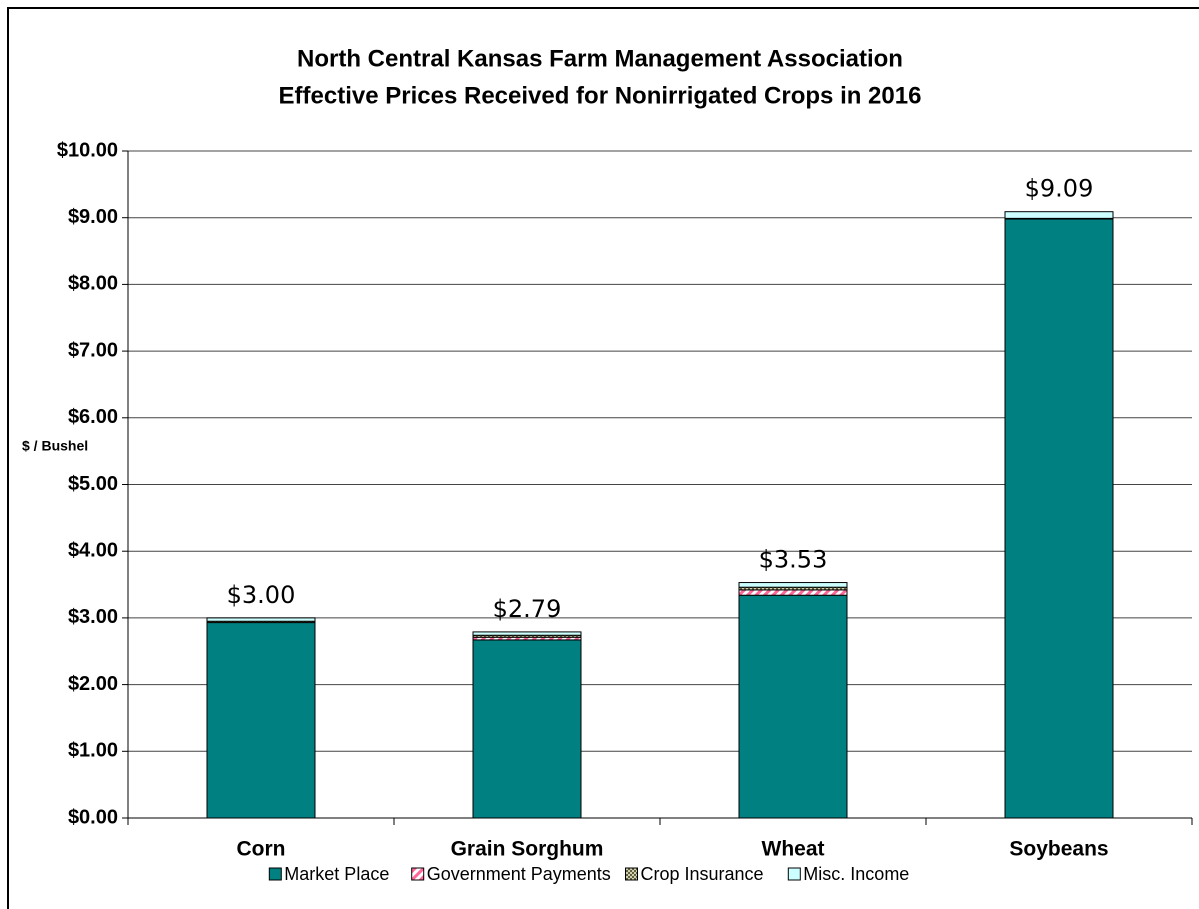 The image size is (1199, 909). I want to click on y-tick-label: $4.00, so click(93, 550).